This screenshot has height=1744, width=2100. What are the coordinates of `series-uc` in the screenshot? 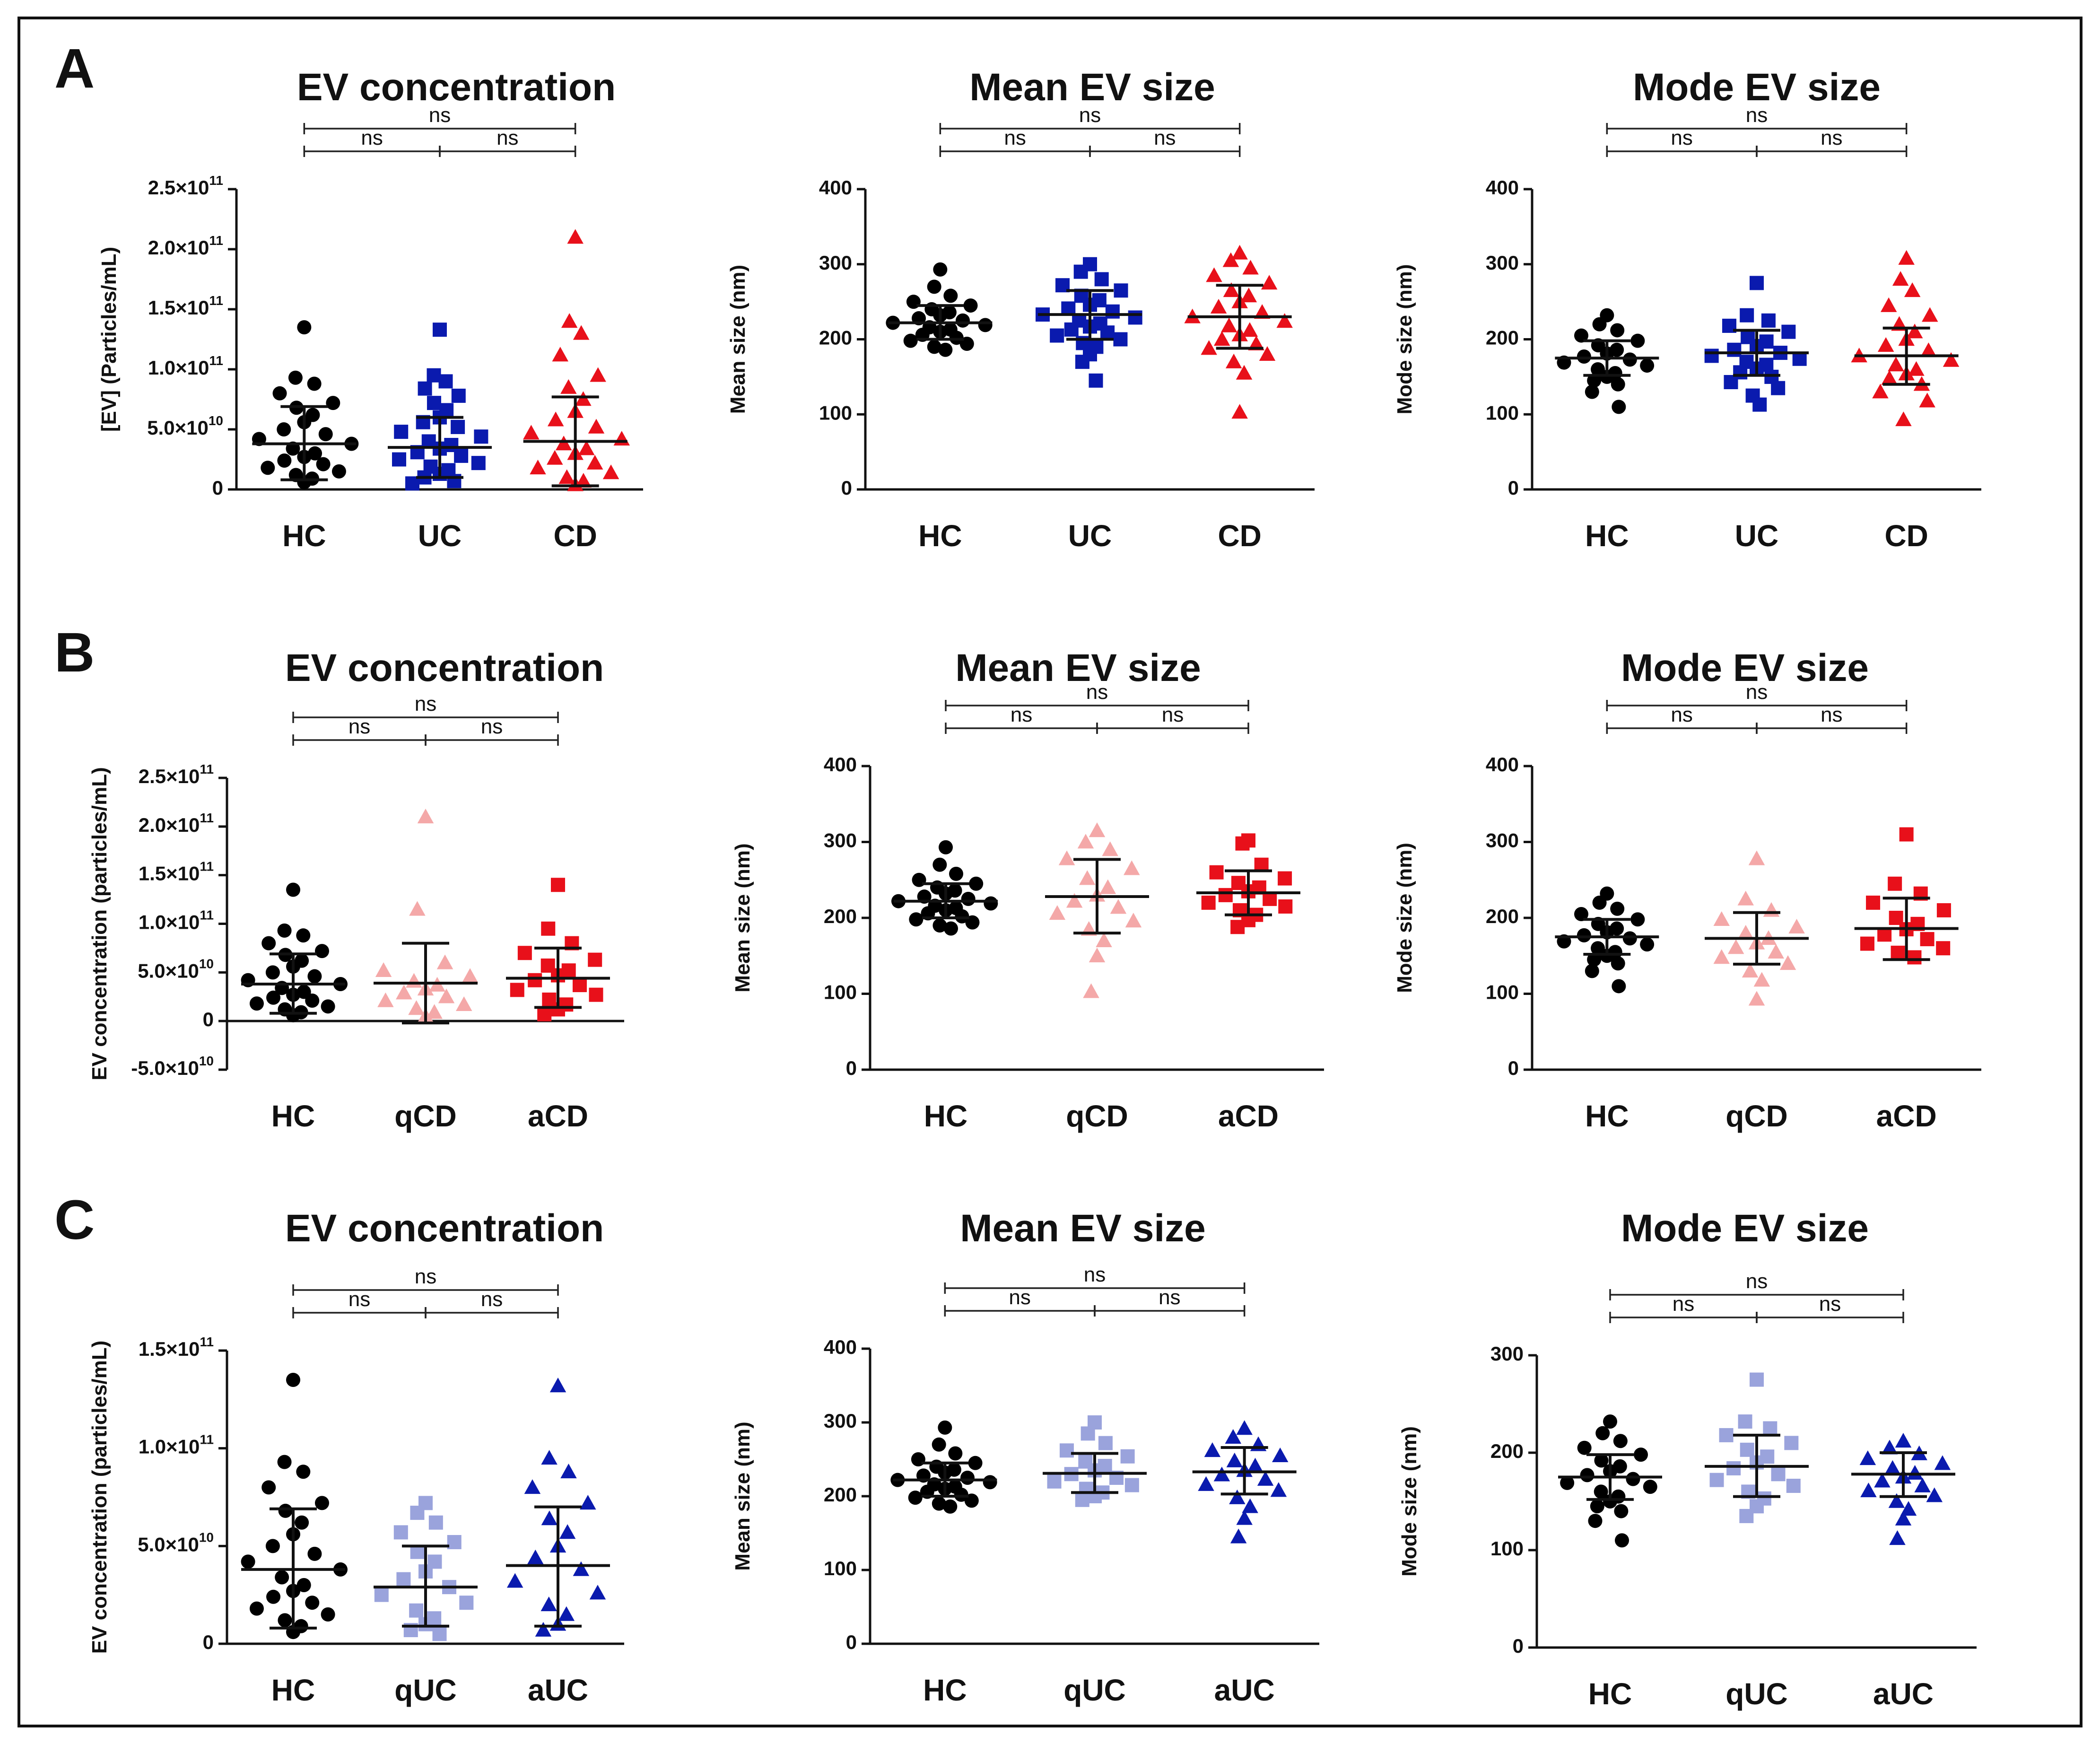 It's located at (1756, 344).